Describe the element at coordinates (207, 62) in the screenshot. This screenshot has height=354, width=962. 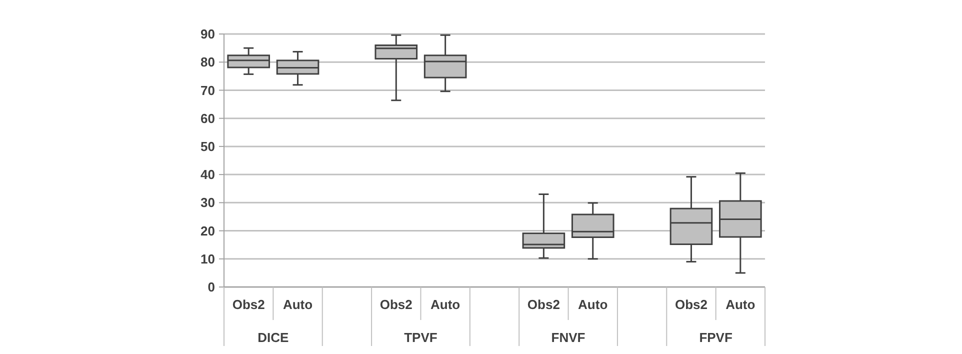
I see `y-tick-label: 80` at that location.